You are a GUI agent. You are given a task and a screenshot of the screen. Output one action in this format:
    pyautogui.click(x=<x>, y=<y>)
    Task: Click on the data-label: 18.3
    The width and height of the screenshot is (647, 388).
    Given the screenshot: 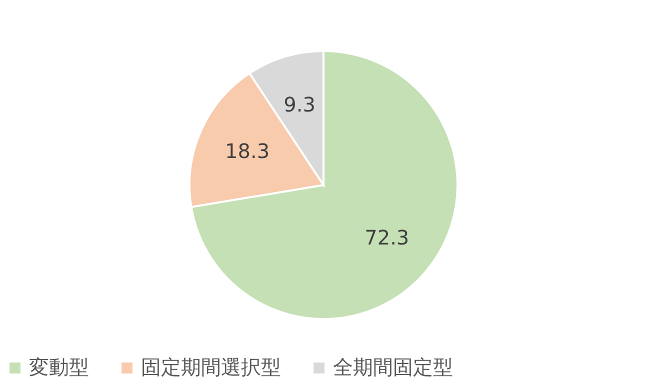 What is the action you would take?
    pyautogui.click(x=247, y=150)
    